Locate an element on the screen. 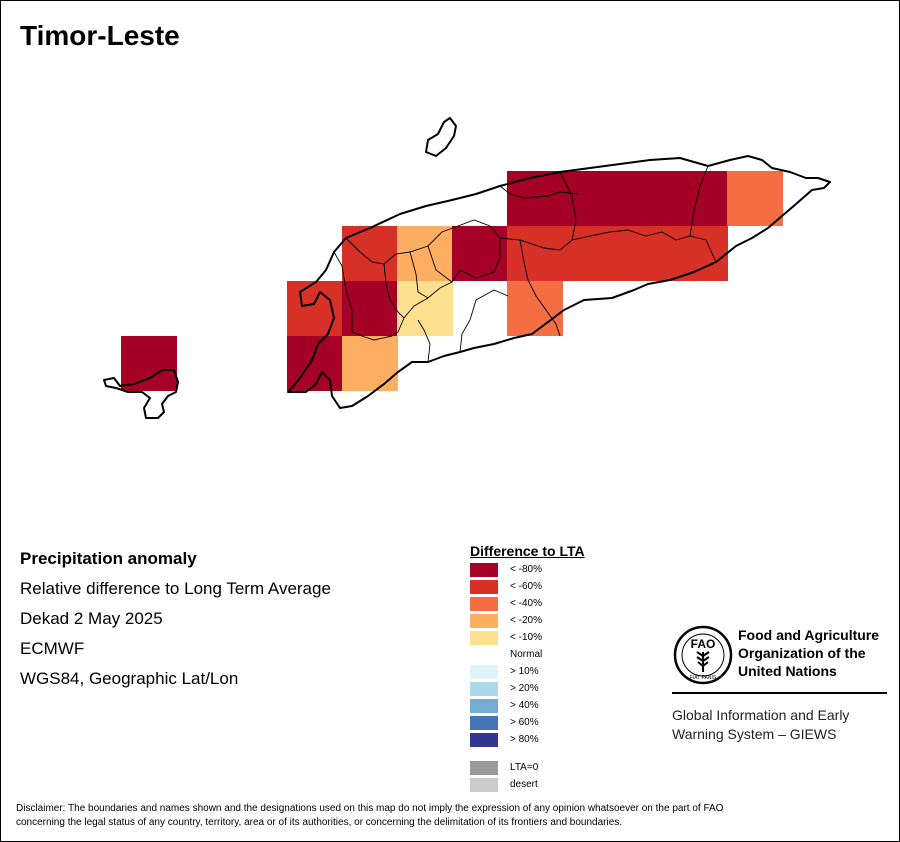 The height and width of the screenshot is (842, 900). fao-name-line: United Nations is located at coordinates (787, 671).